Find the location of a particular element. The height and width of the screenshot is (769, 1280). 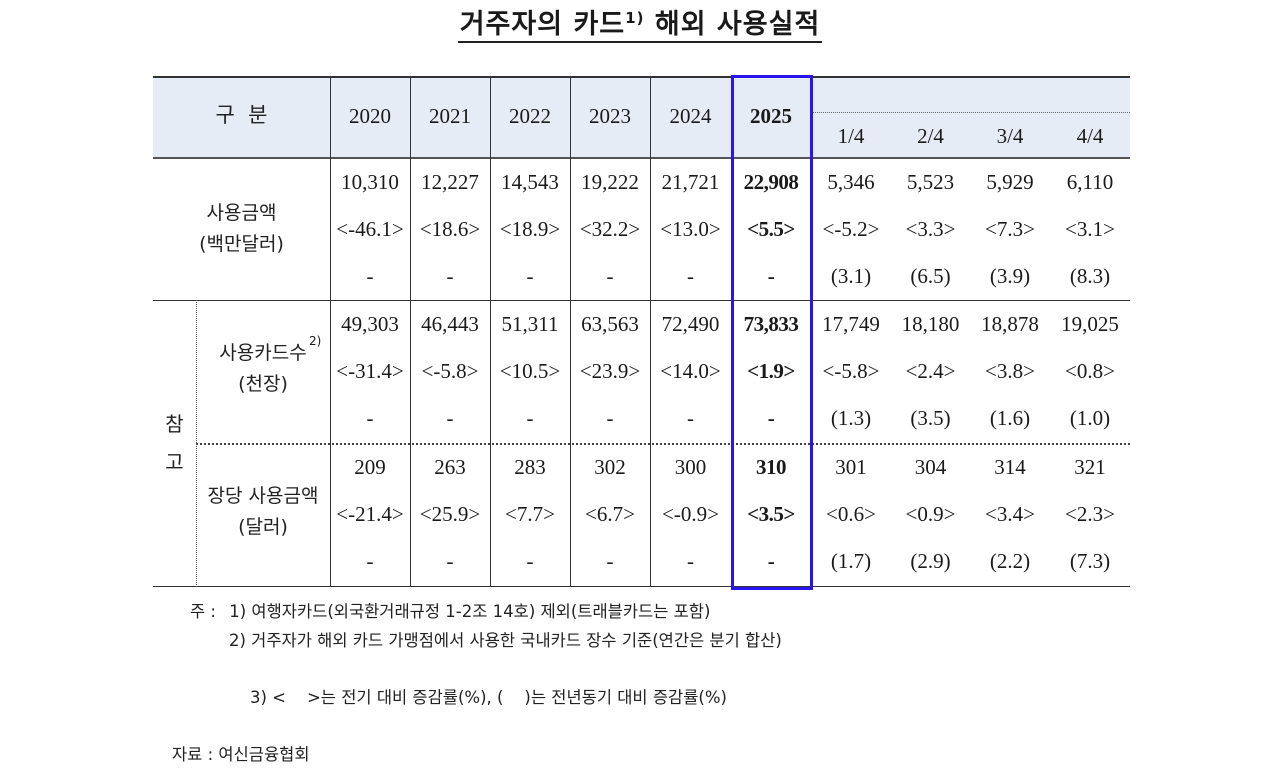

cell-values: 18,180 is located at coordinates (930, 324).